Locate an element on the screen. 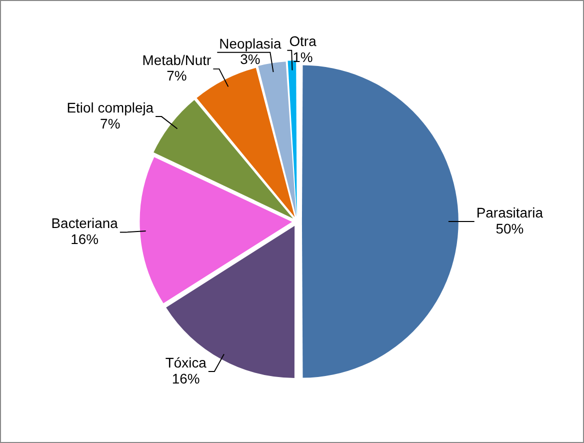 Image resolution: width=584 pixels, height=443 pixels. slice-label: Otra is located at coordinates (303, 41).